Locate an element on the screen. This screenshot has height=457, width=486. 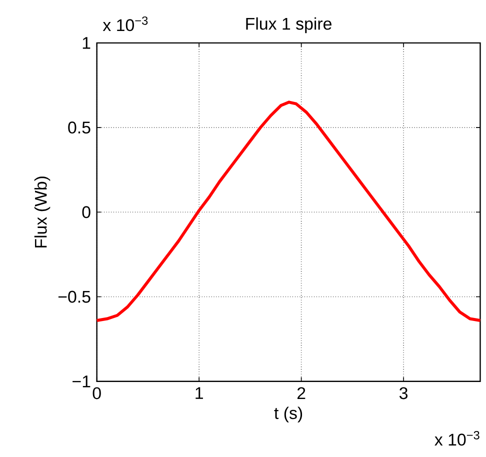
x-axis-title: t (s) is located at coordinates (288, 414).